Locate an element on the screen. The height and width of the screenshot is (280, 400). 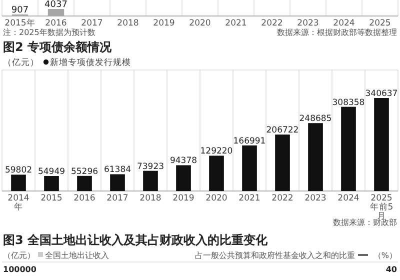
data-label: 248685 is located at coordinates (315, 119).